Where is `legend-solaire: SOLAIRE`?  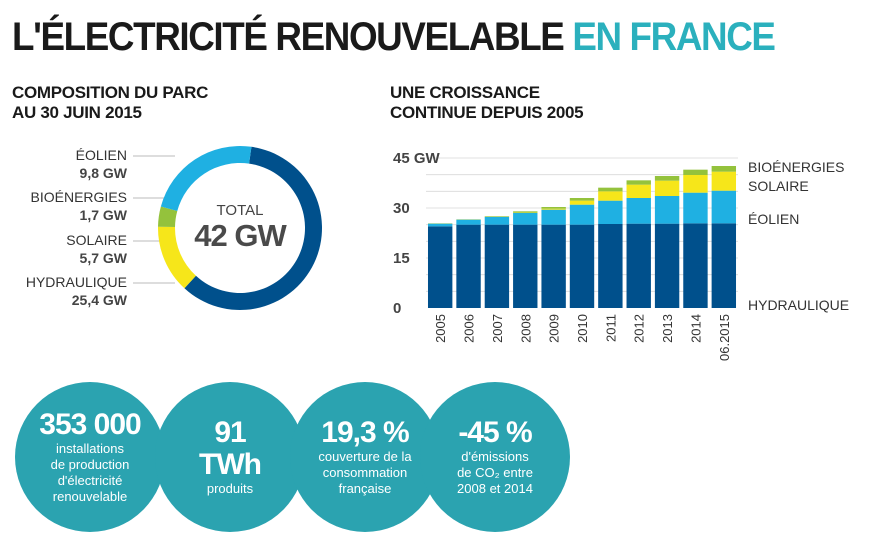
legend-solaire: SOLAIRE is located at coordinates (778, 186).